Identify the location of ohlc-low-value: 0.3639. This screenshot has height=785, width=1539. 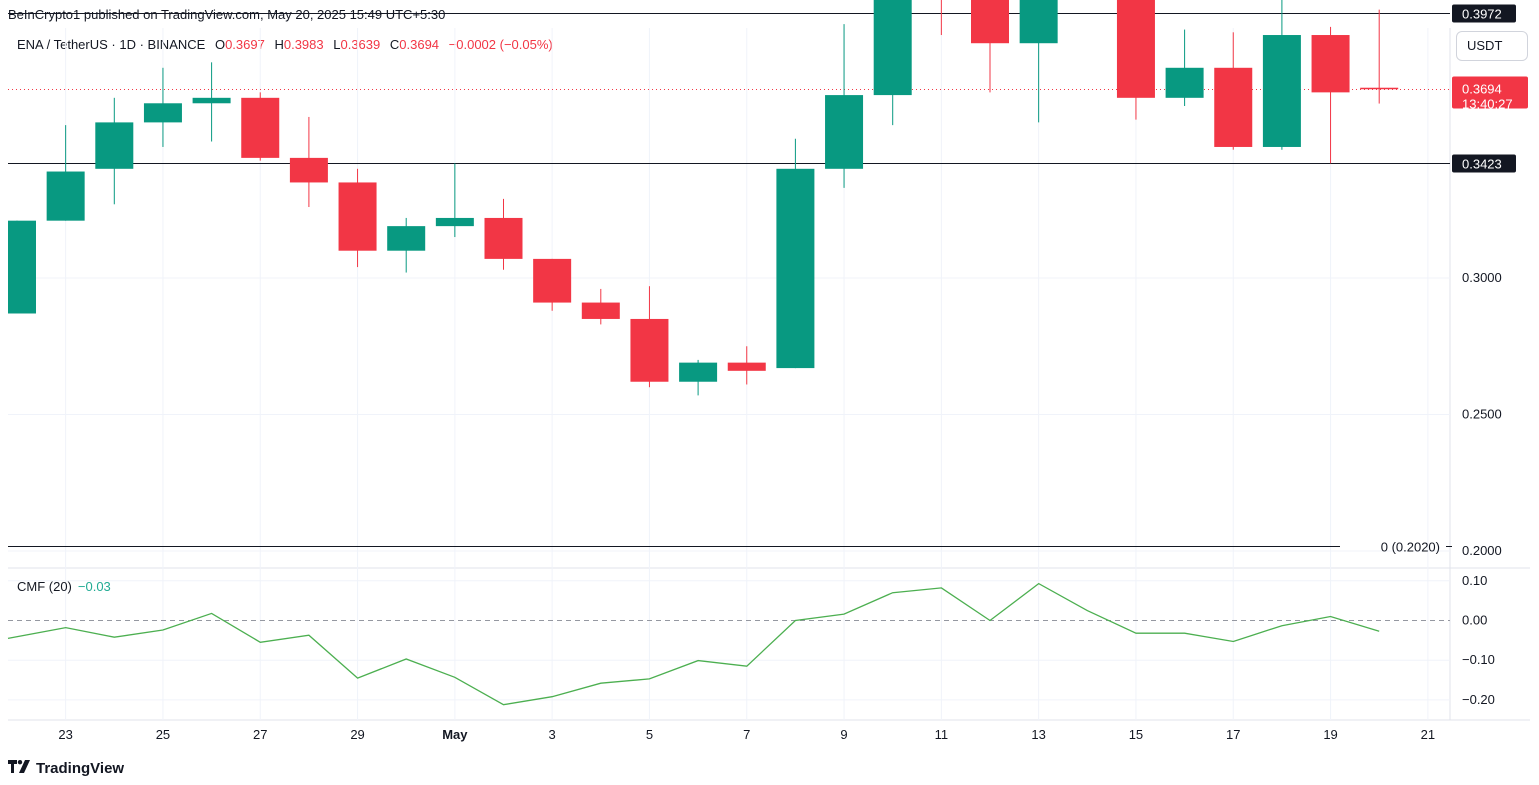
(360, 44).